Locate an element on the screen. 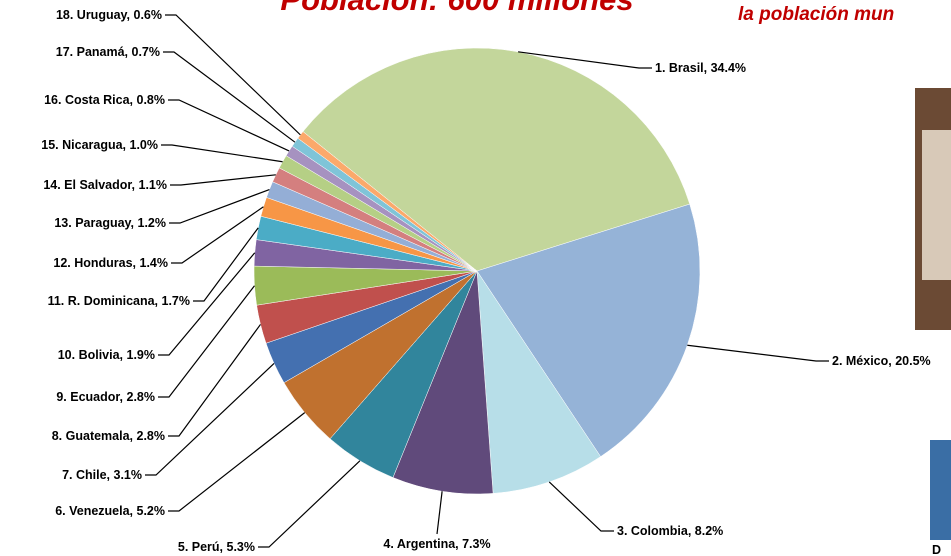 Image resolution: width=951 pixels, height=556 pixels. data-label: 7. Chile, 3.1% is located at coordinates (102, 475).